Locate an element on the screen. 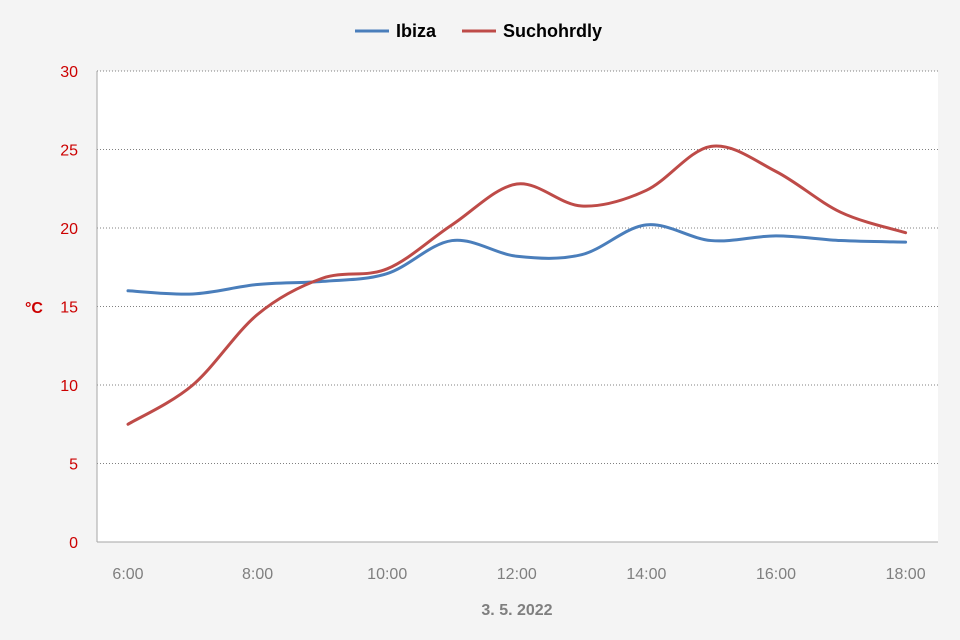 This screenshot has height=640, width=960. y-tick-label: 20 is located at coordinates (69, 229).